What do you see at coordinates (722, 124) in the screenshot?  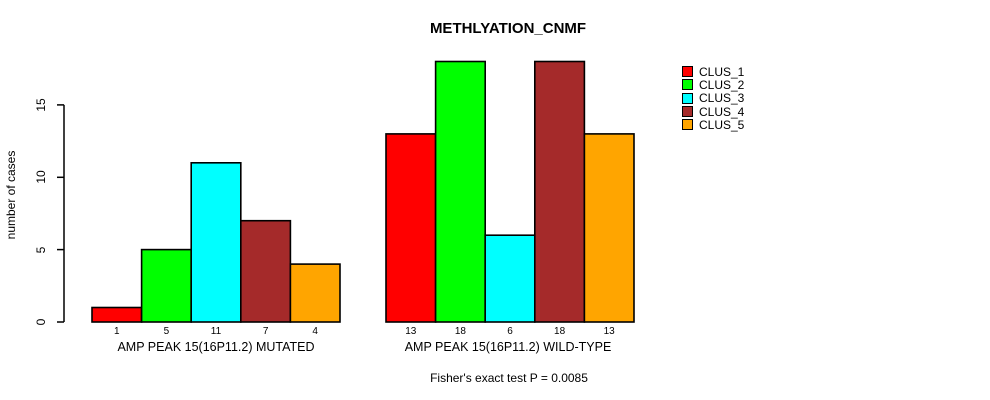 I see `legend-label: CLUS_5` at bounding box center [722, 124].